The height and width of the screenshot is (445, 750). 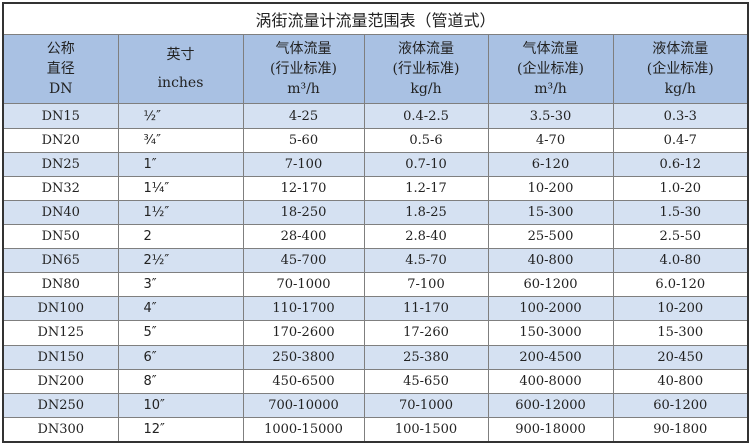 I want to click on table-cell: 1.5-30, so click(x=680, y=212).